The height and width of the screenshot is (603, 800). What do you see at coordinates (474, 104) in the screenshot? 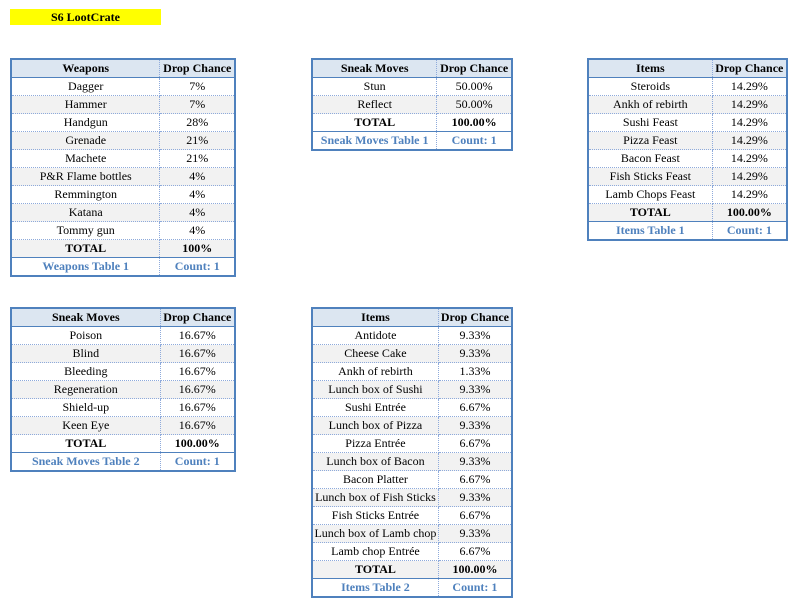
I see `cell: 50.00%` at bounding box center [474, 104].